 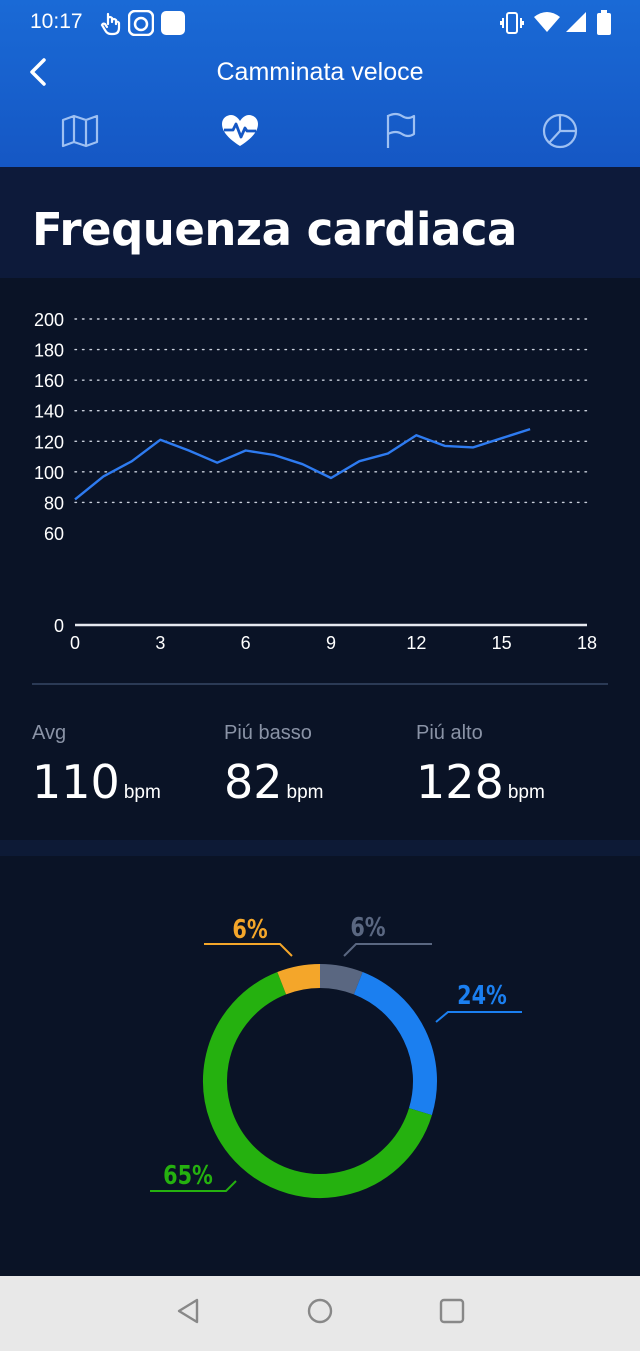 I want to click on stat-value: 128, so click(x=460, y=782).